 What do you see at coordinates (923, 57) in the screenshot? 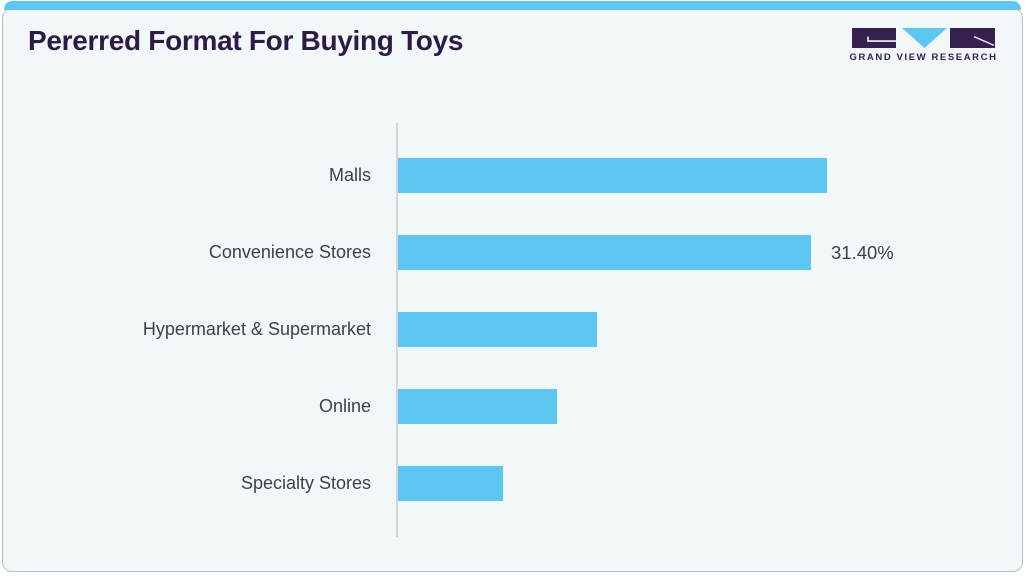
I see `gvr-logo-text: GRAND VIEW RESEARCH` at bounding box center [923, 57].